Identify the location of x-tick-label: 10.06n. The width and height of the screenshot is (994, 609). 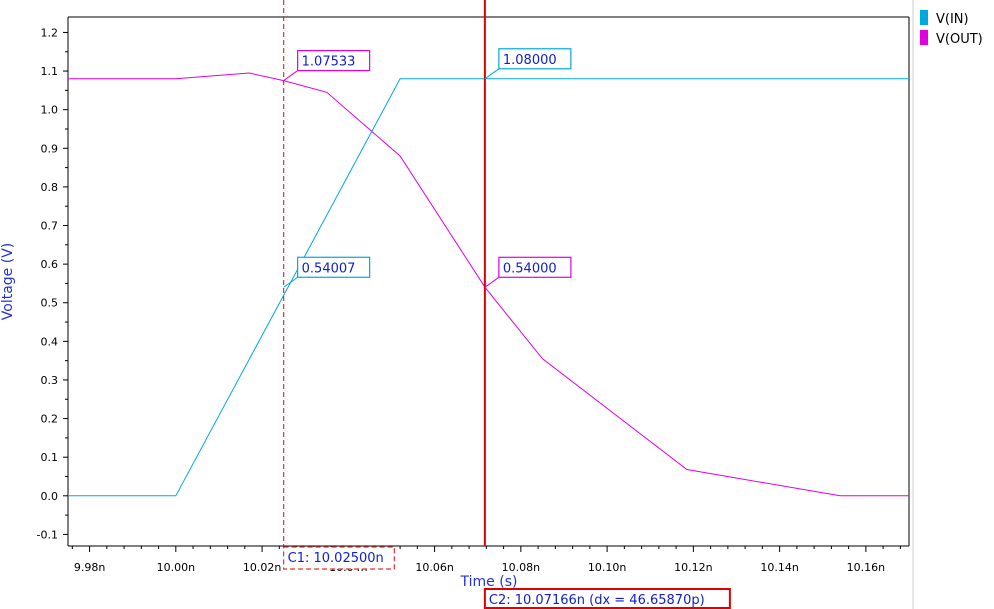
(434, 567).